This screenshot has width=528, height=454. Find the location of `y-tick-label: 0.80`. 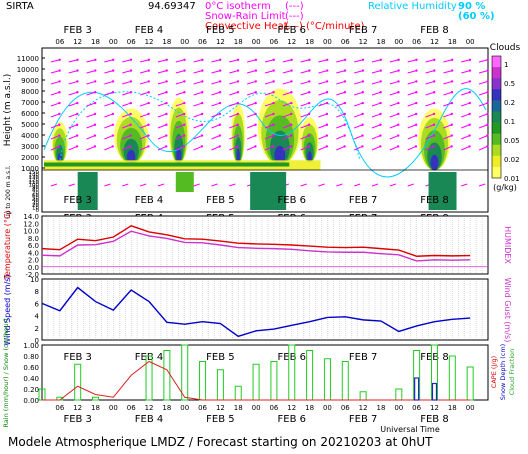

y-tick-label: 0.80 is located at coordinates (31, 357).